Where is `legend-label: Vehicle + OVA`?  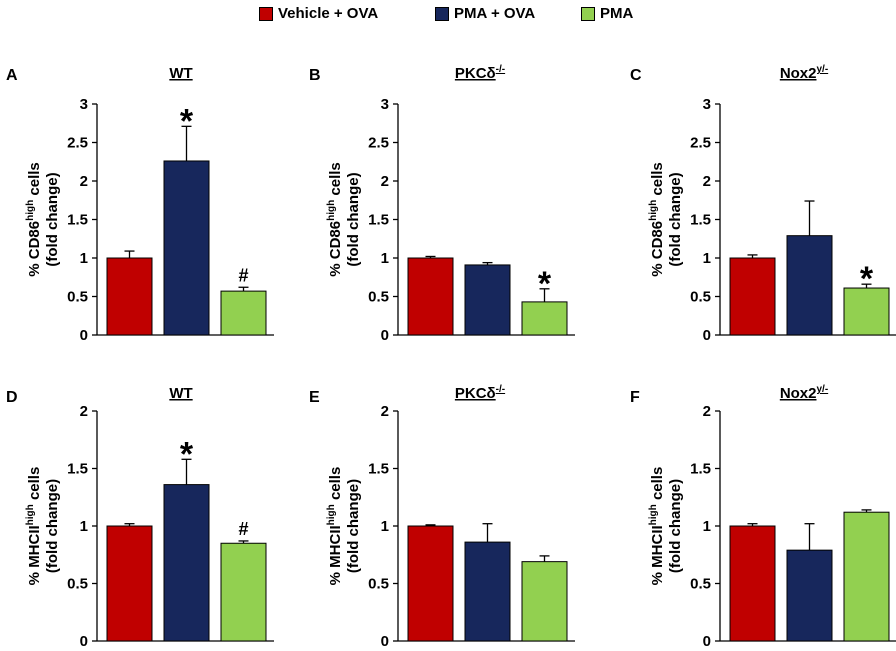 legend-label: Vehicle + OVA is located at coordinates (328, 13).